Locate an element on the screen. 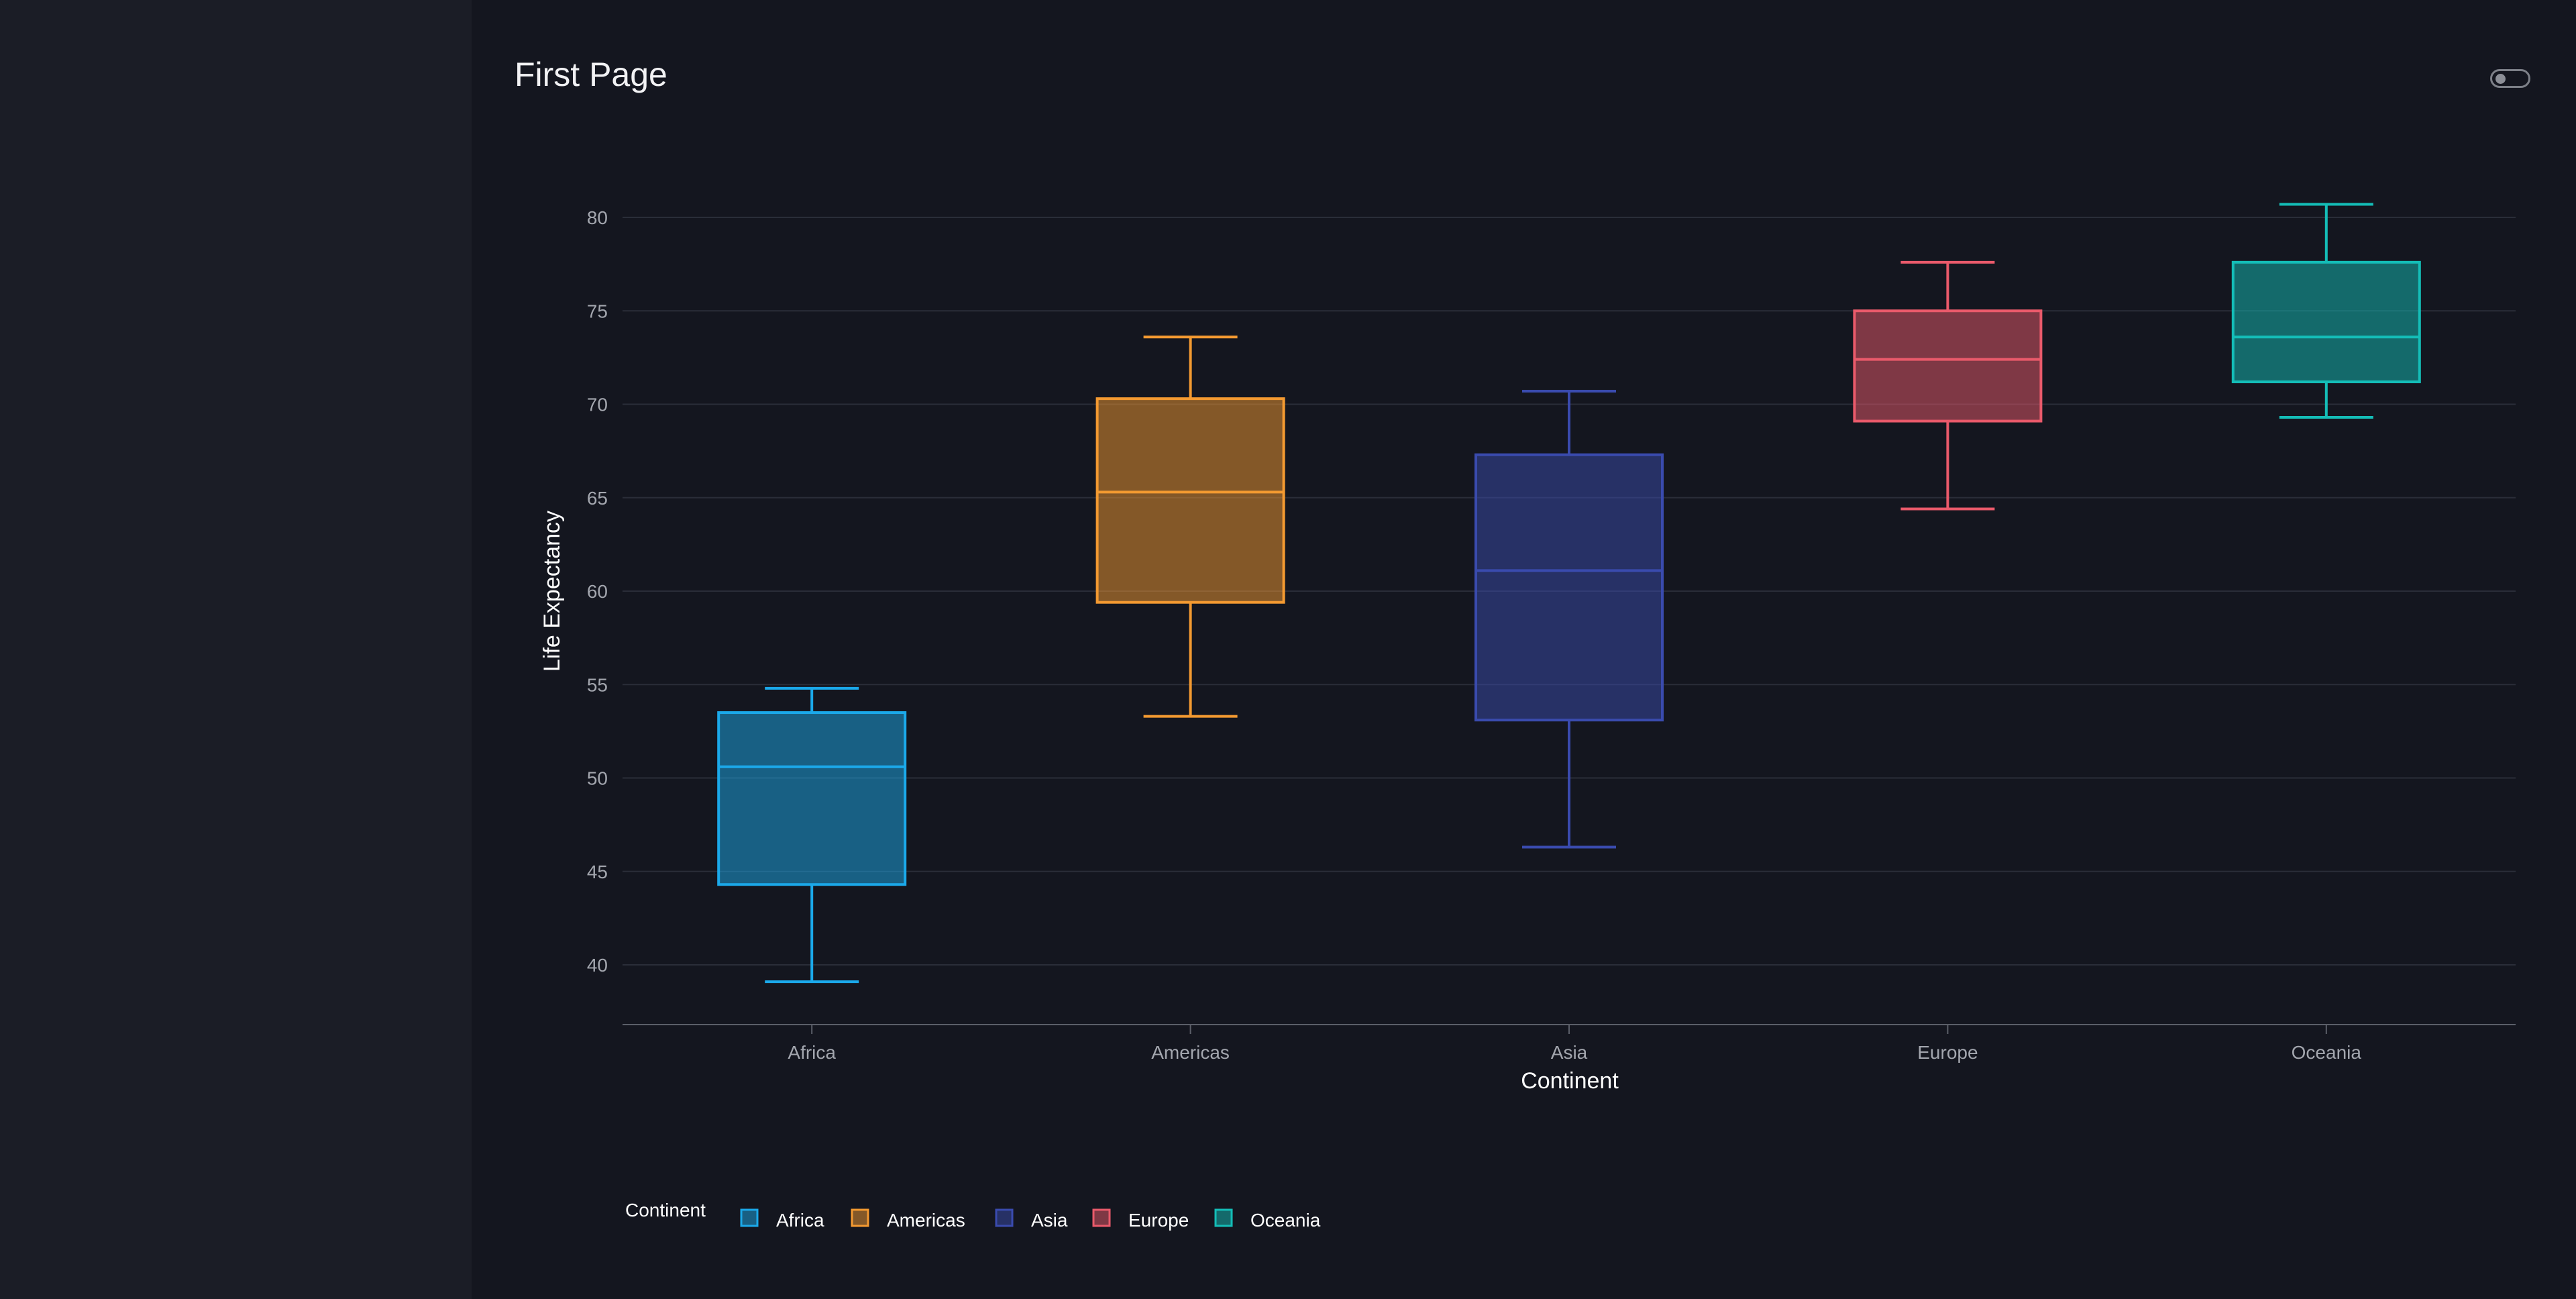  box-africa is located at coordinates (812, 798).